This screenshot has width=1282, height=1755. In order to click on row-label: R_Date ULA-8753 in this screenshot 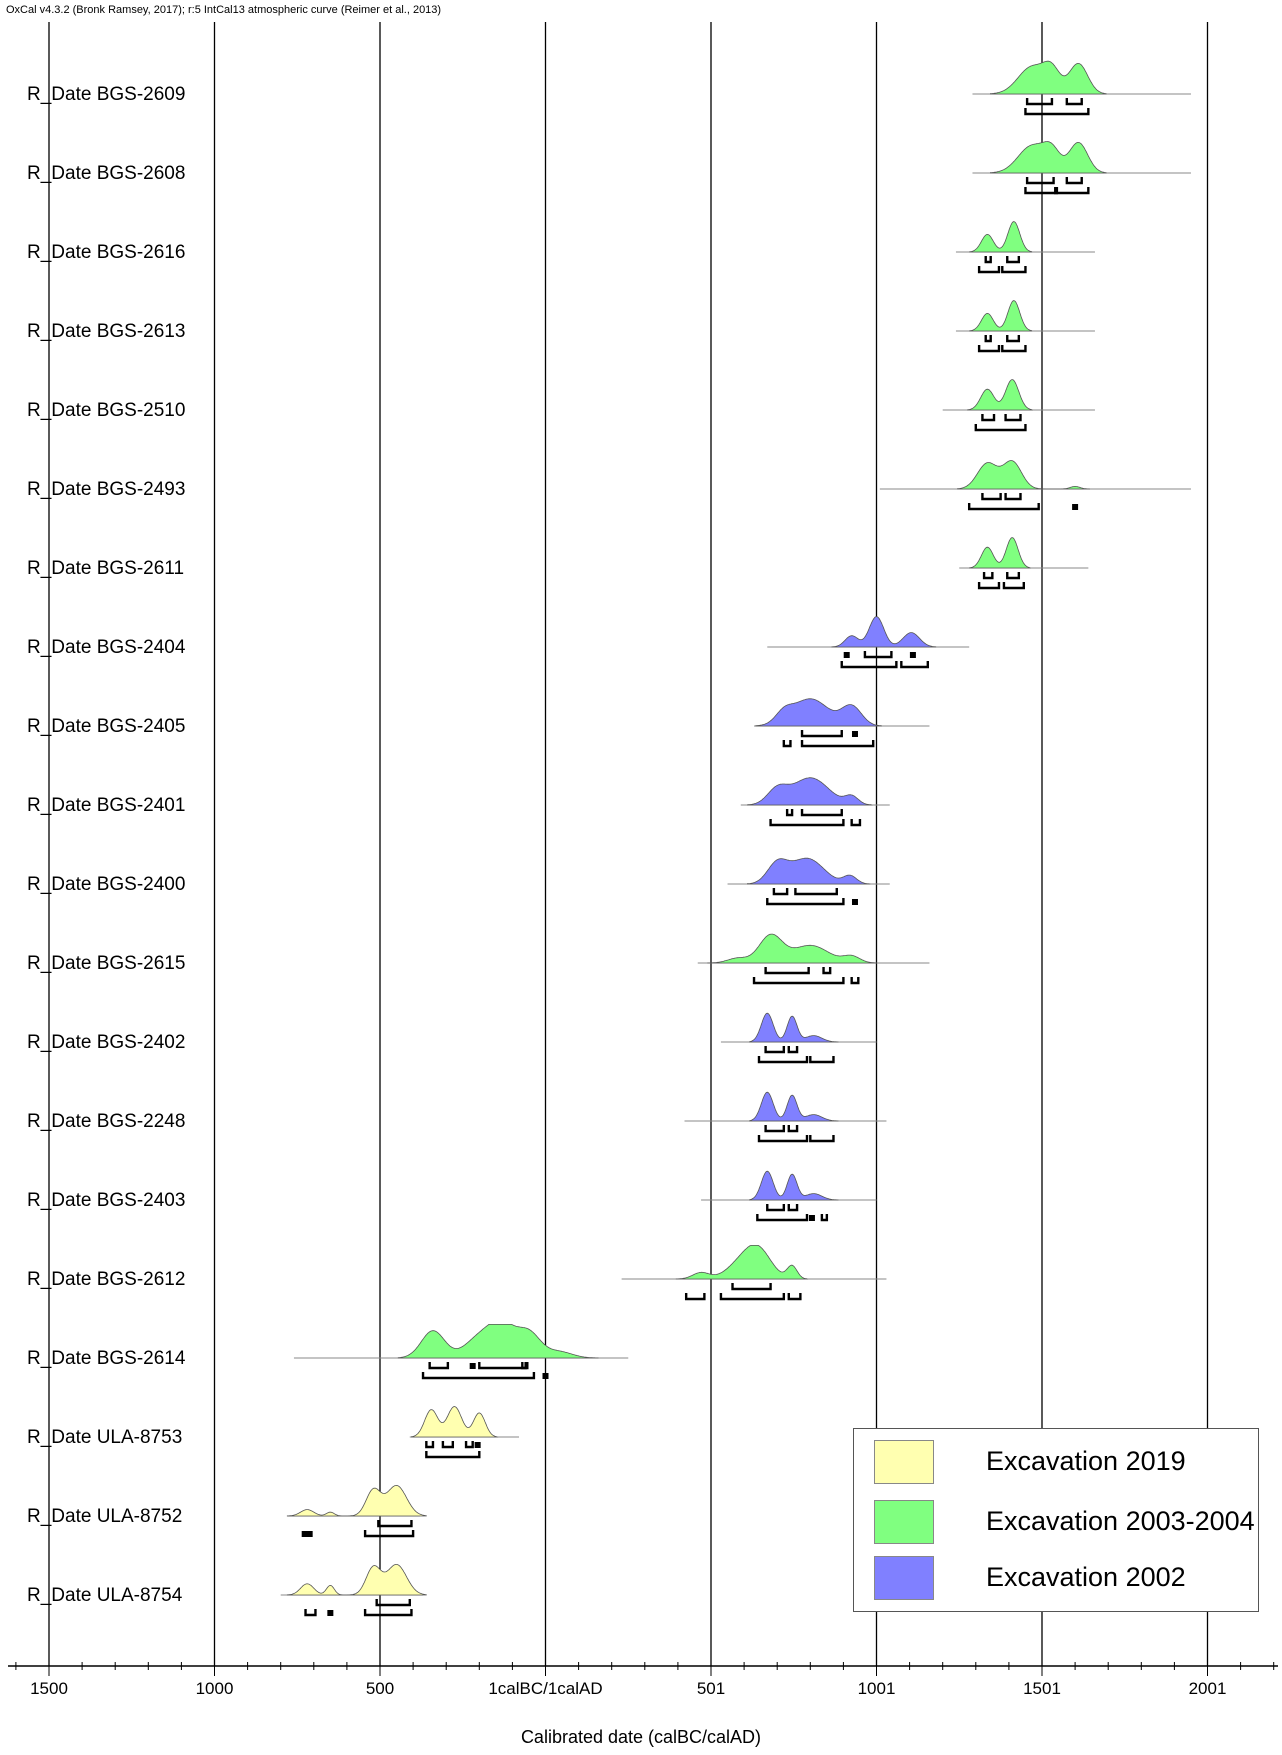, I will do `click(104, 1437)`.